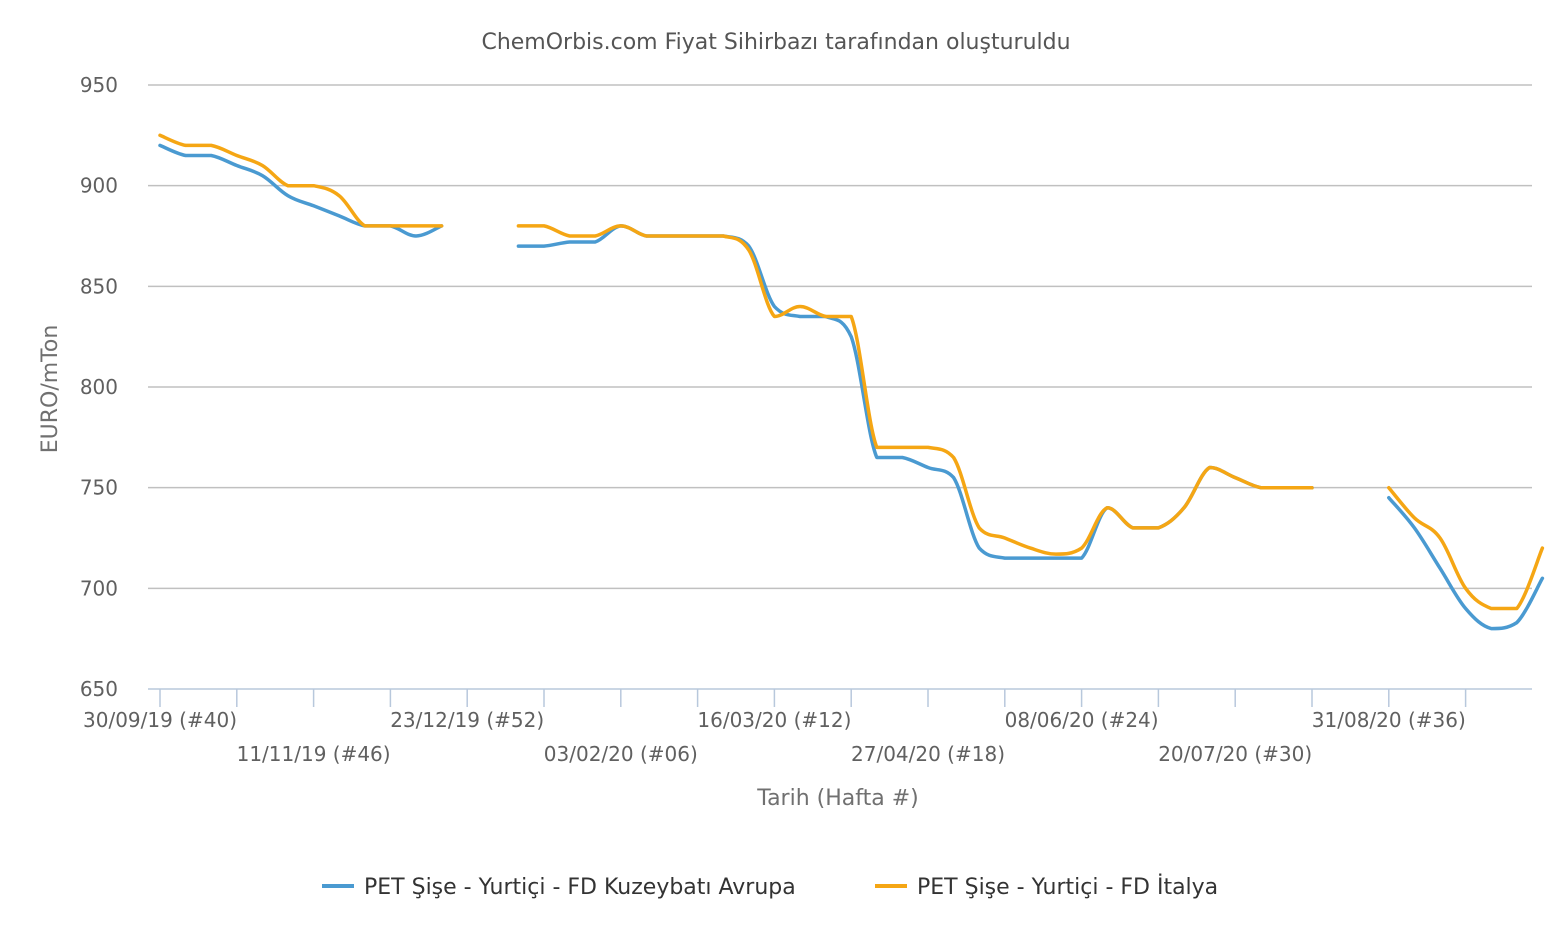  Describe the element at coordinates (928, 754) in the screenshot. I see `x-tick-label: 27/04/20 (#18)` at that location.